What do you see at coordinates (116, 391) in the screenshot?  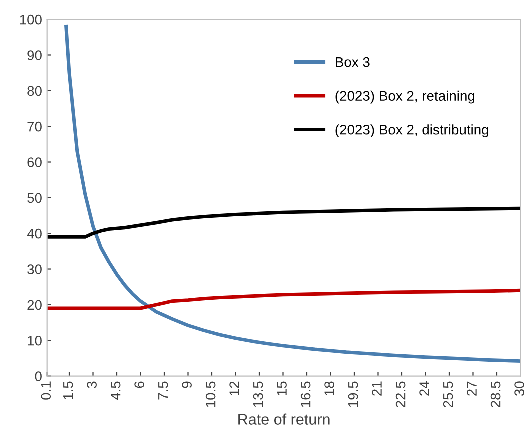 I see `x-tick-label: 4.5` at bounding box center [116, 391].